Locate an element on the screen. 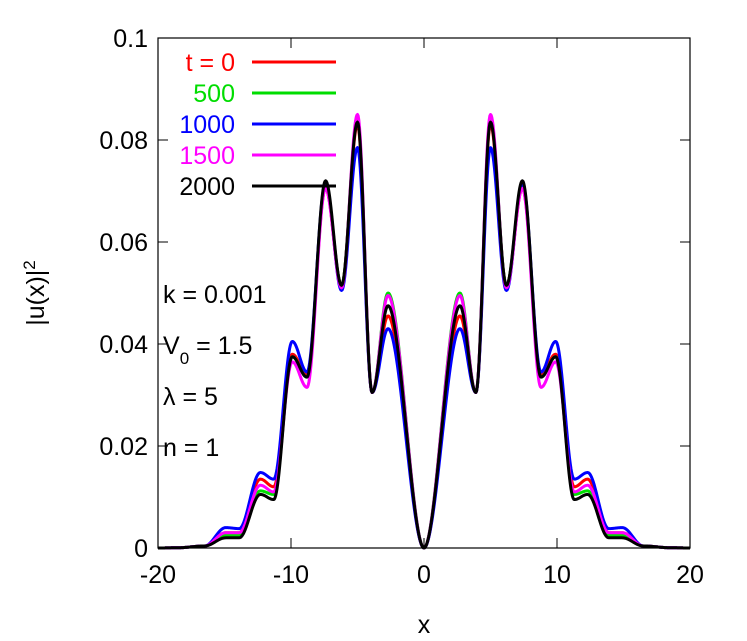 This screenshot has width=747, height=641. legend-label: t = 0 is located at coordinates (210, 63).